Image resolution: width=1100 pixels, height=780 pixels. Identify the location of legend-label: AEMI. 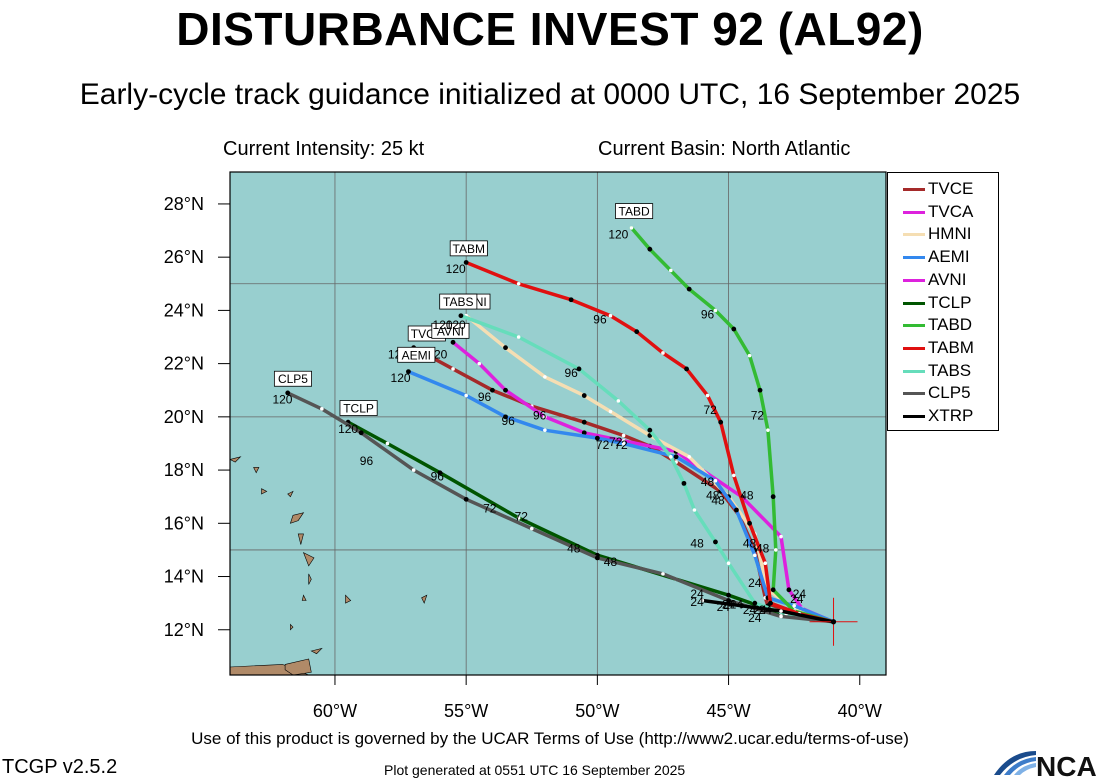
(949, 257).